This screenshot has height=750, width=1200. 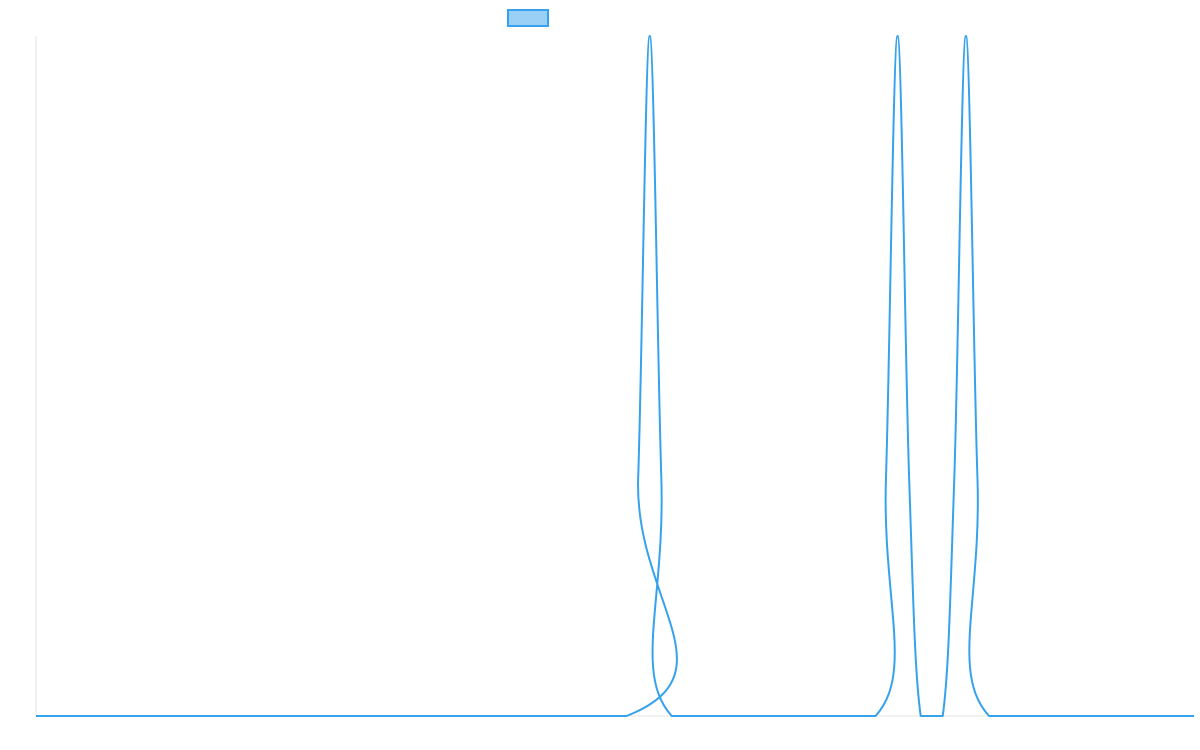 I want to click on chart-legend, so click(x=528, y=18).